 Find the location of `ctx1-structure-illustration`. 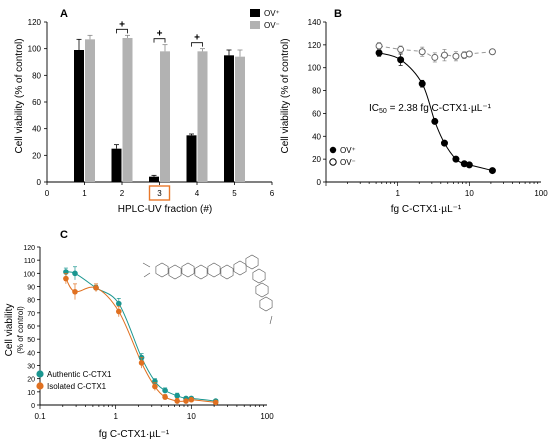

ctx1-structure-illustration is located at coordinates (207, 289).